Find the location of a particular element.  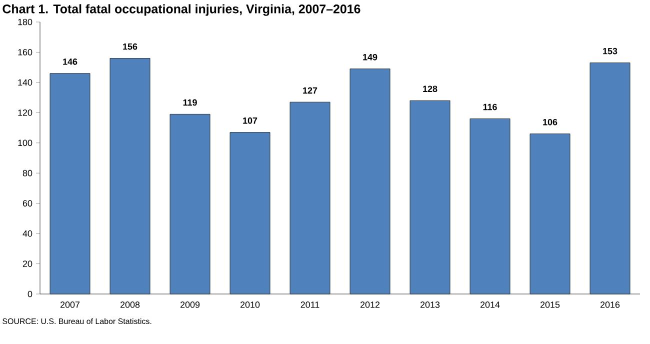

data-label: 116 is located at coordinates (490, 107).